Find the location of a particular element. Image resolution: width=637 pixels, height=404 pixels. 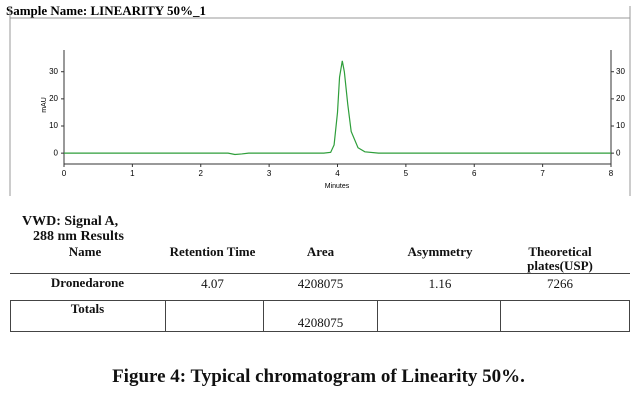

header-cell: Theoretical plates(USP) is located at coordinates (560, 258).